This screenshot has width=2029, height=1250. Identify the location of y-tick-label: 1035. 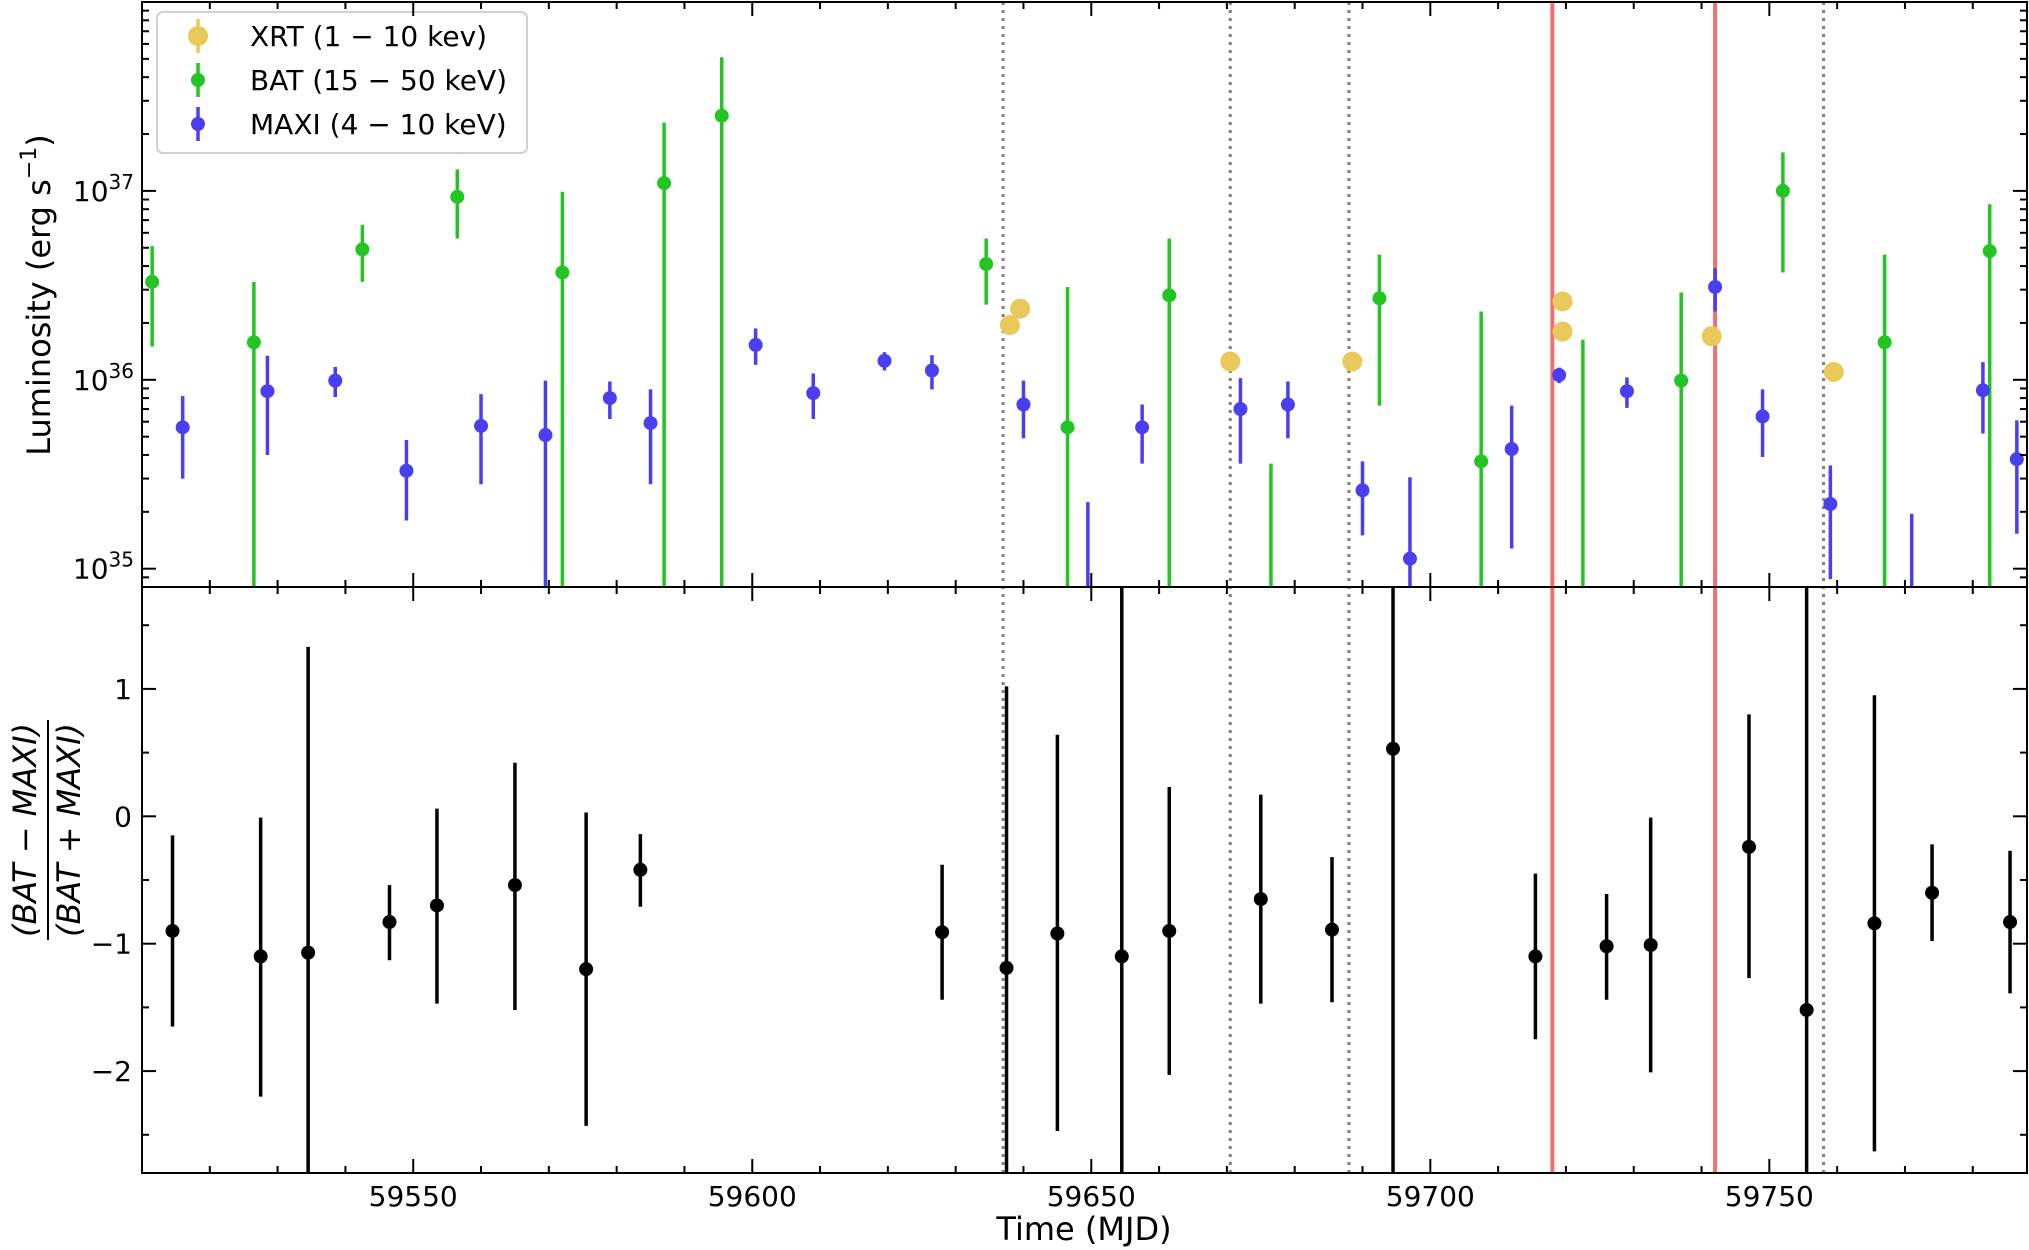
(103, 567).